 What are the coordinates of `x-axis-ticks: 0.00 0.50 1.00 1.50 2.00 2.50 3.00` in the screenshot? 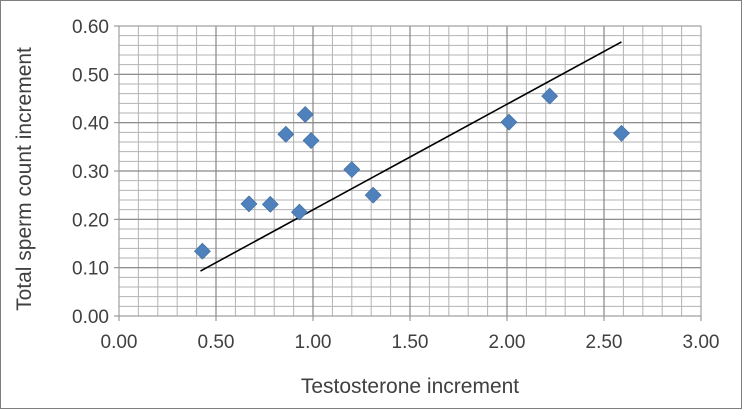 It's located at (410, 334).